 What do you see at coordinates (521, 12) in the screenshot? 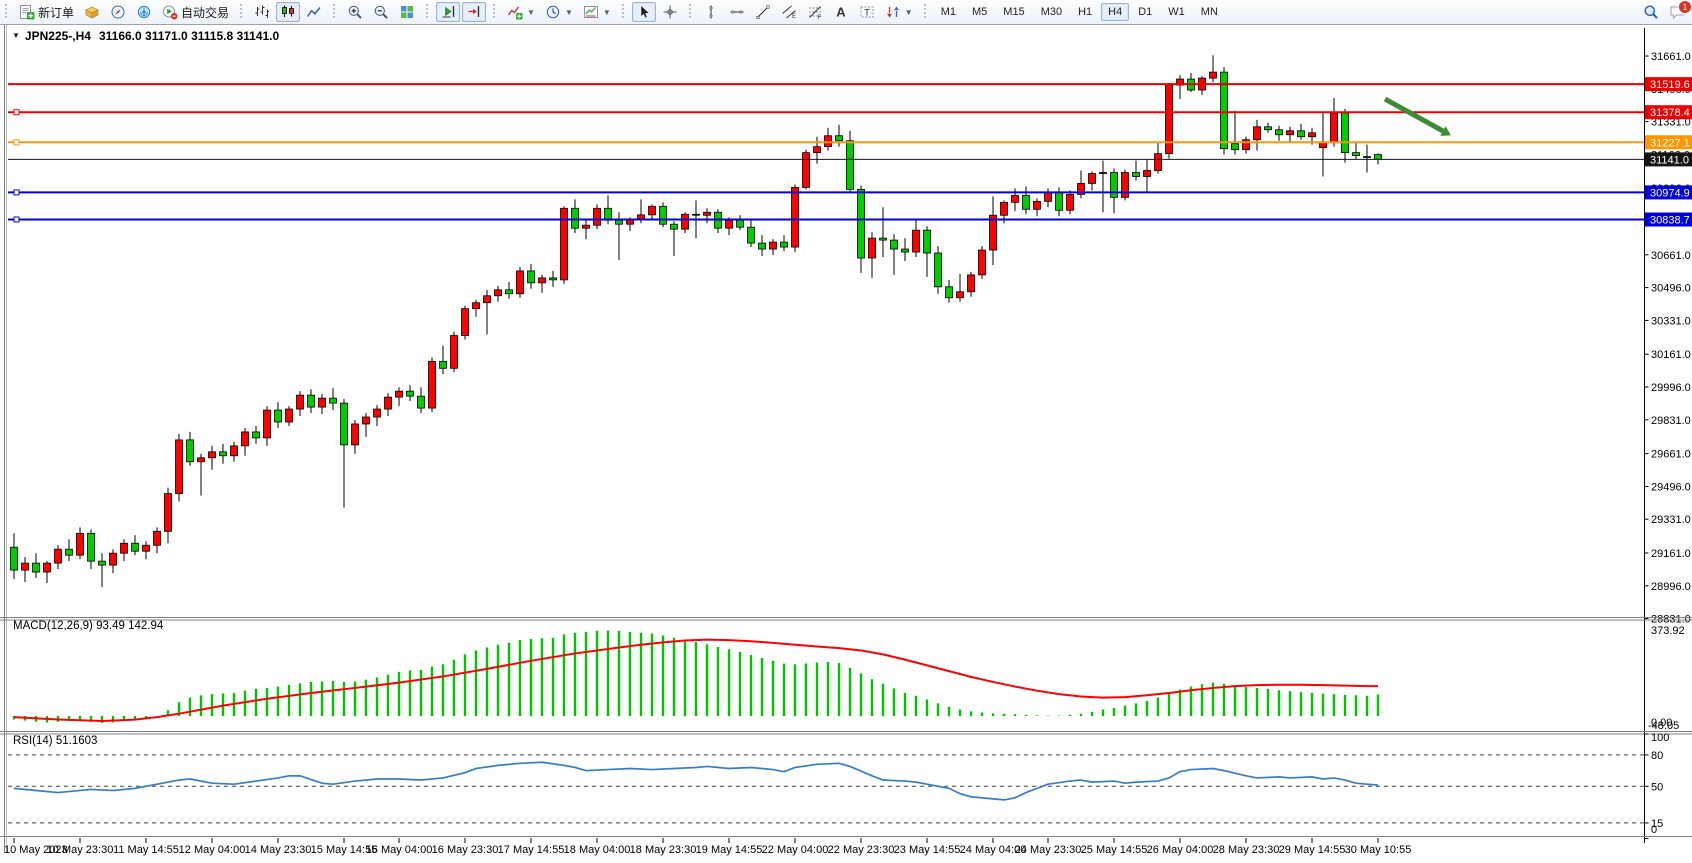
I see `indicators-button: ▼` at bounding box center [521, 12].